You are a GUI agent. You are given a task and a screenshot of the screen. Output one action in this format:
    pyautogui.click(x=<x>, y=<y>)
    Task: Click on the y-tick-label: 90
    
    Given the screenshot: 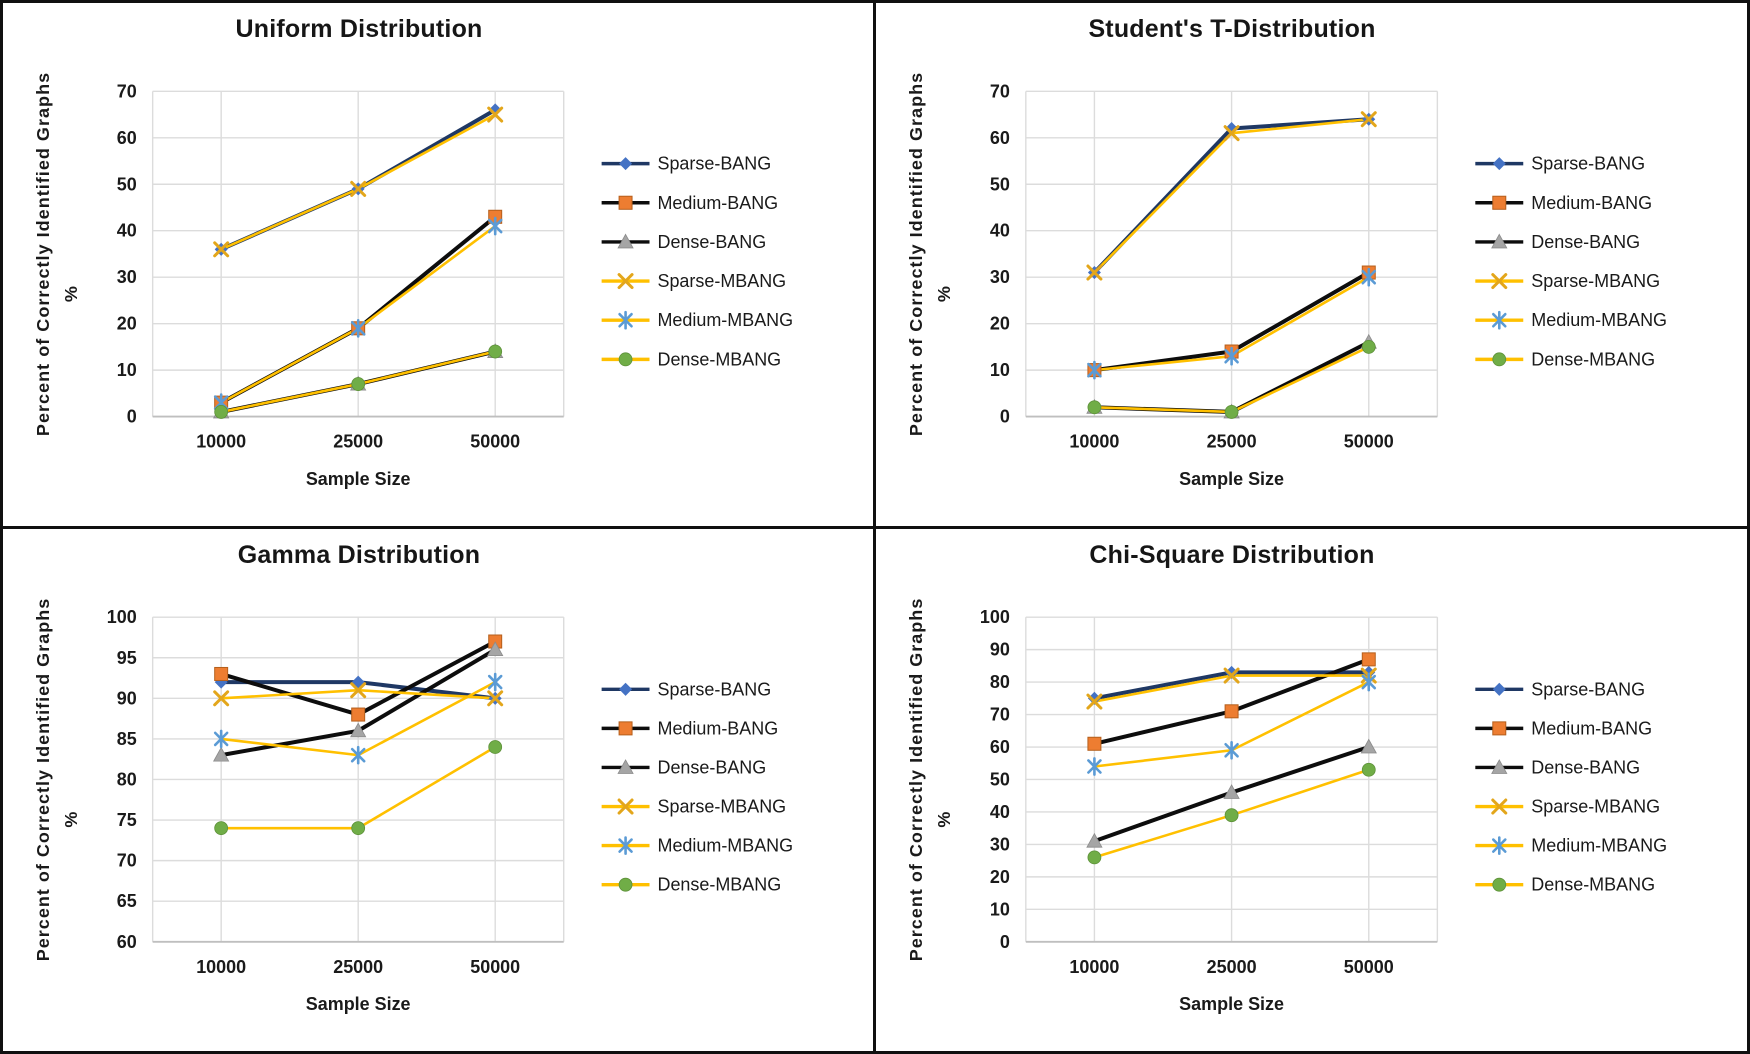 What is the action you would take?
    pyautogui.click(x=1000, y=650)
    